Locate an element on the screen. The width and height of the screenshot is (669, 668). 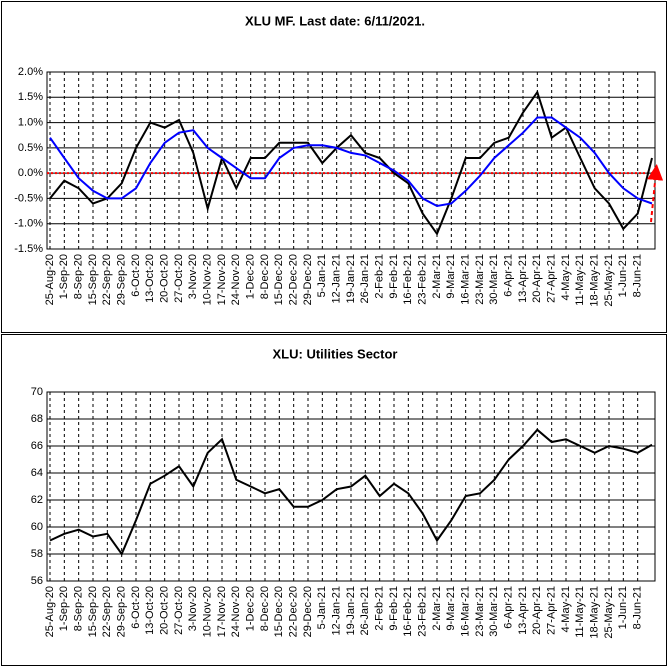
y-tick-label: 1.0% is located at coordinates (30, 122).